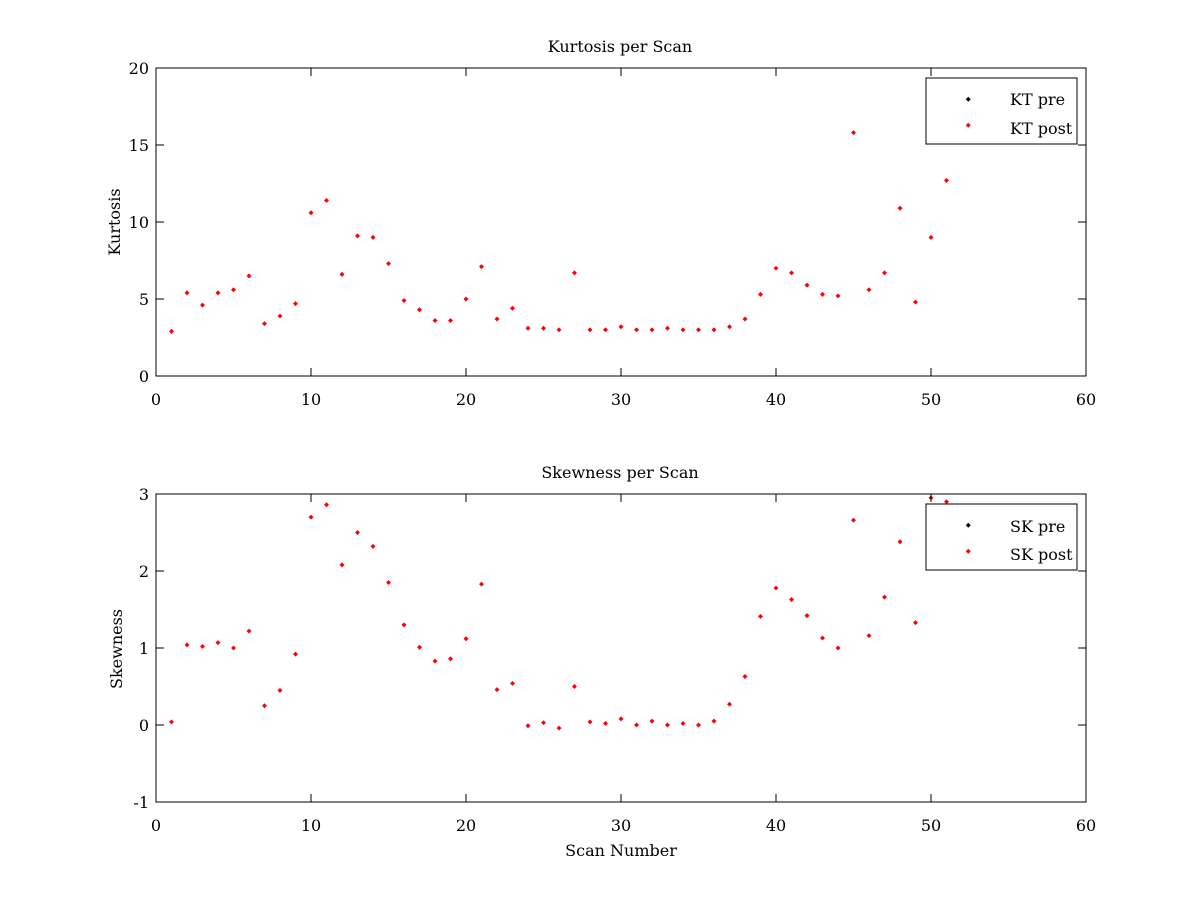 The height and width of the screenshot is (900, 1200). I want to click on kurtosis-y-tick-label: 0, so click(144, 376).